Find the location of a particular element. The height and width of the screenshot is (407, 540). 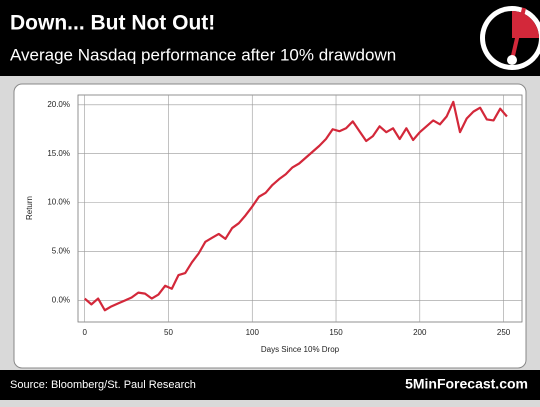

brand: 5MinForecast.com is located at coordinates (466, 384).